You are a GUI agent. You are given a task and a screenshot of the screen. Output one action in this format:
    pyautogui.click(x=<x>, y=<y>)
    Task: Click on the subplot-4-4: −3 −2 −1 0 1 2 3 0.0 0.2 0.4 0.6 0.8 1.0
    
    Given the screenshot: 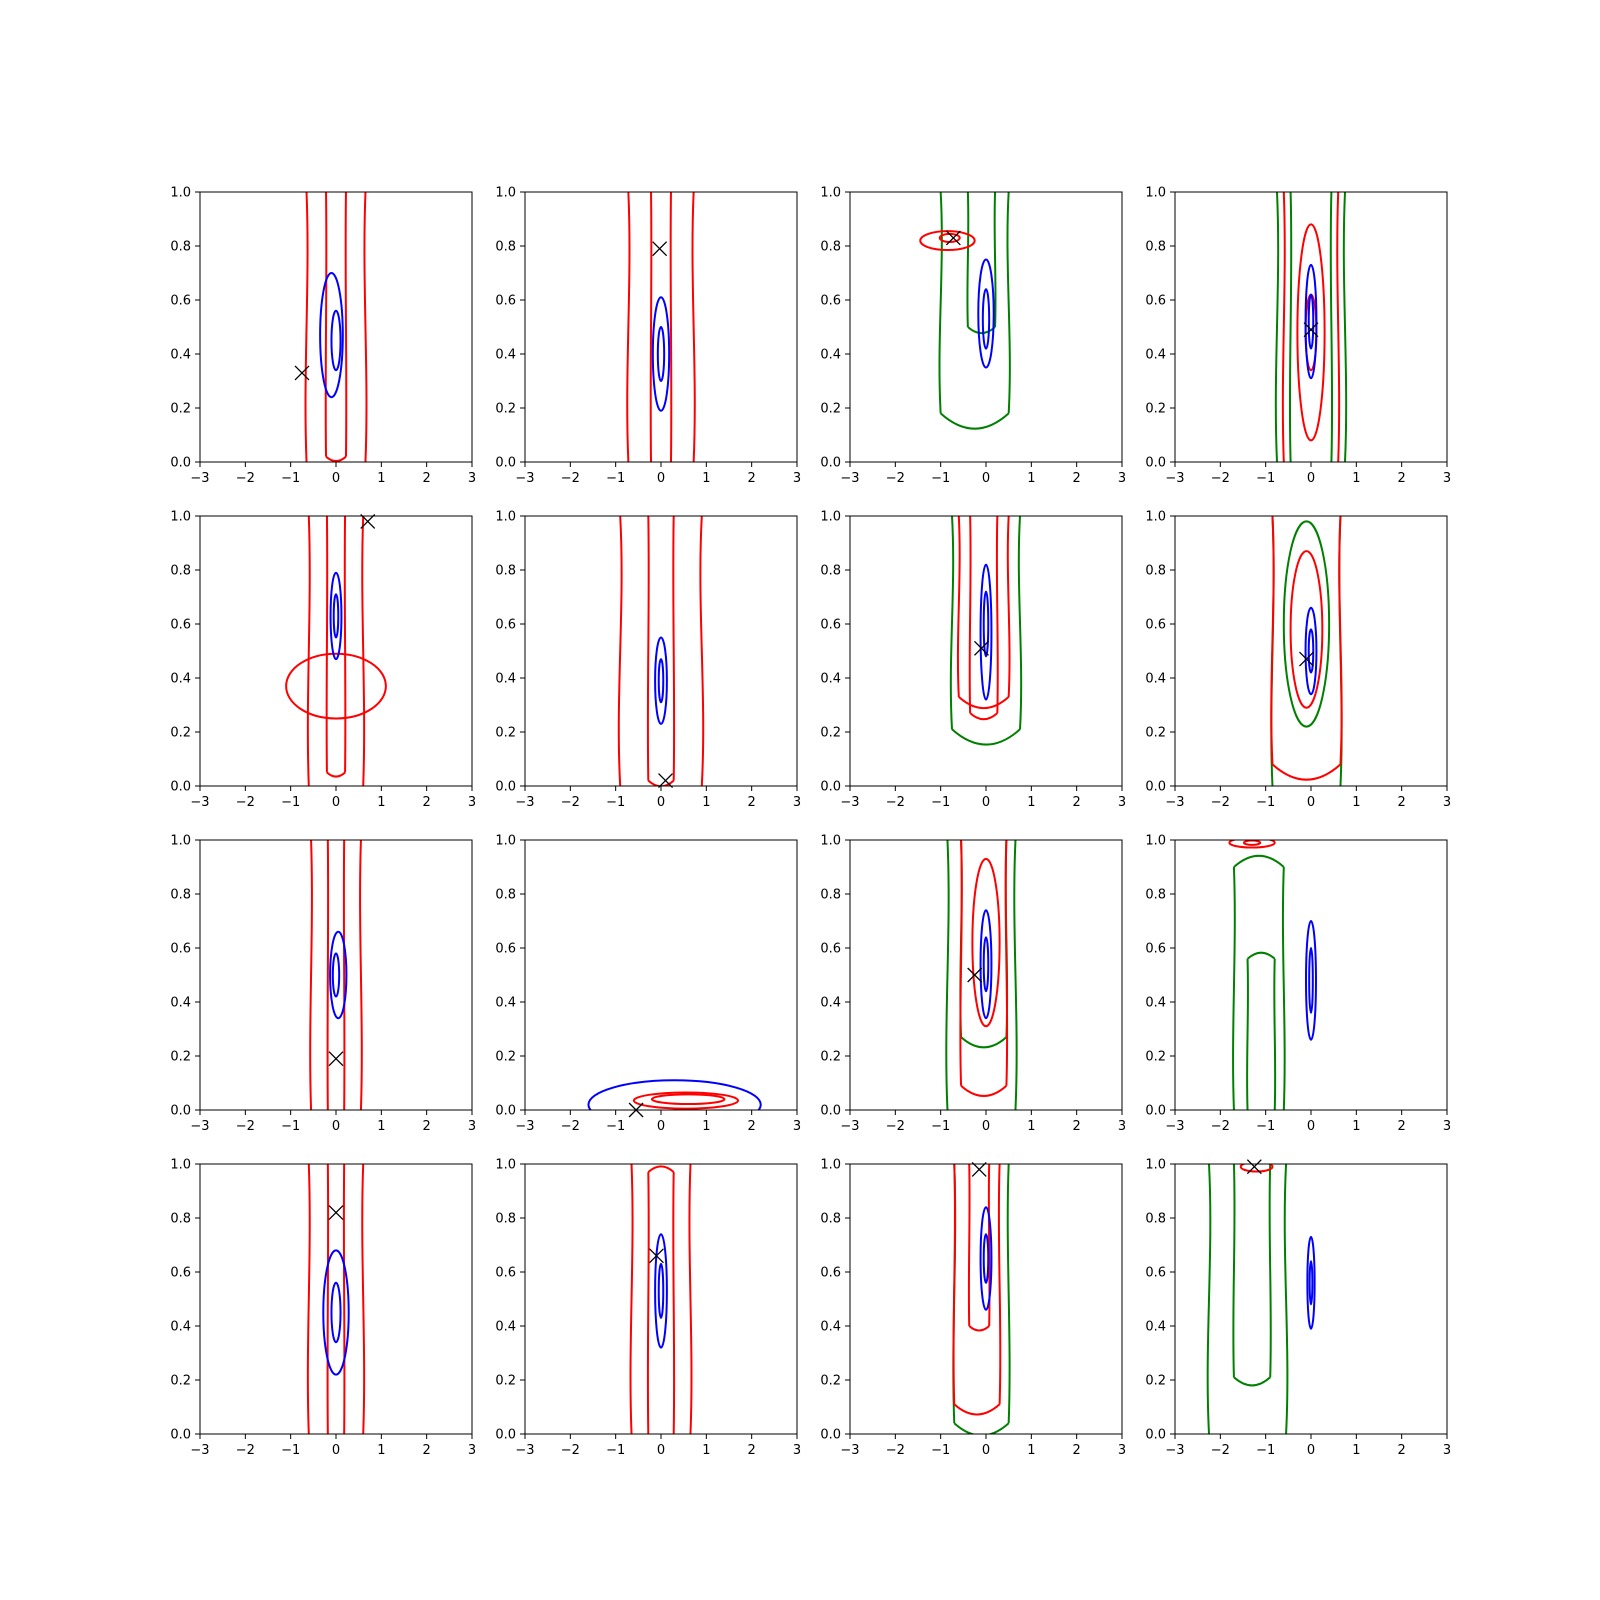 What is the action you would take?
    pyautogui.click(x=1298, y=1308)
    